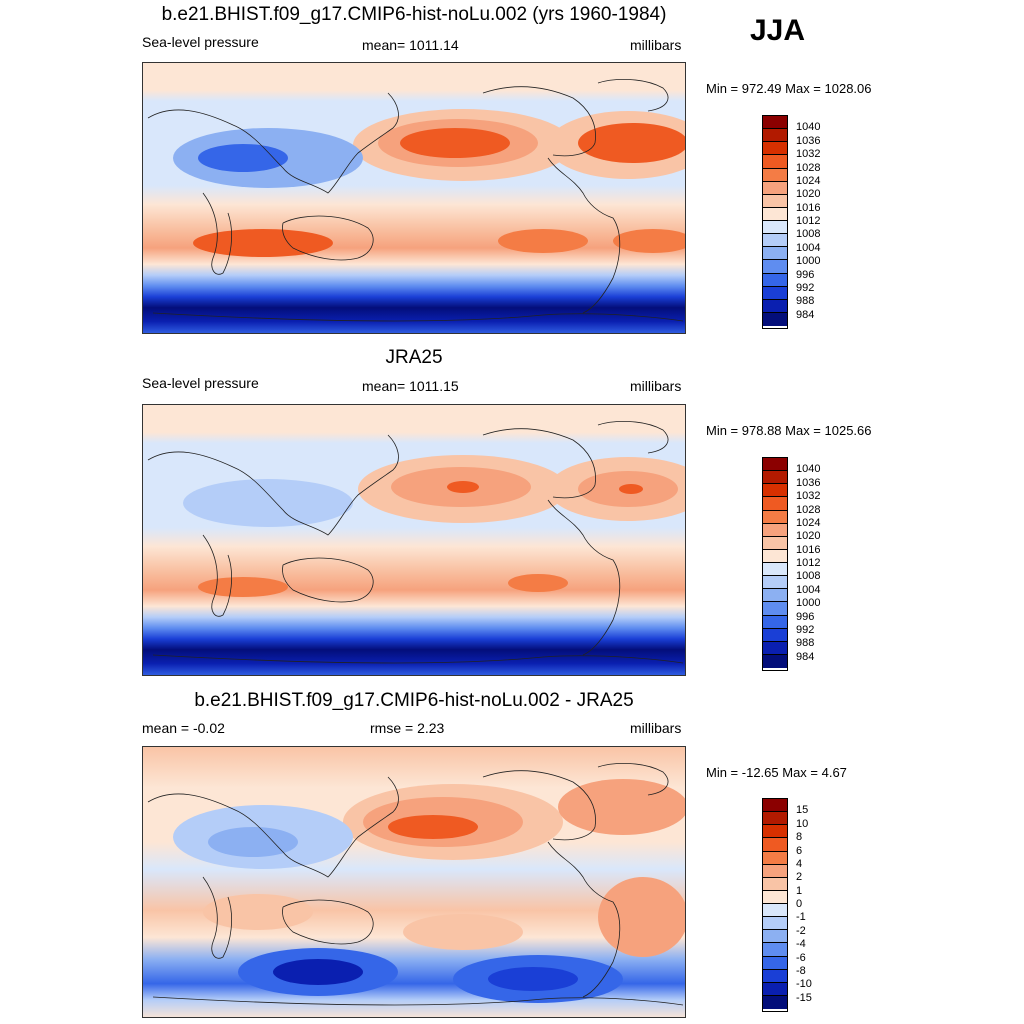  What do you see at coordinates (641, 917) in the screenshot?
I see `south-atlantic-positive` at bounding box center [641, 917].